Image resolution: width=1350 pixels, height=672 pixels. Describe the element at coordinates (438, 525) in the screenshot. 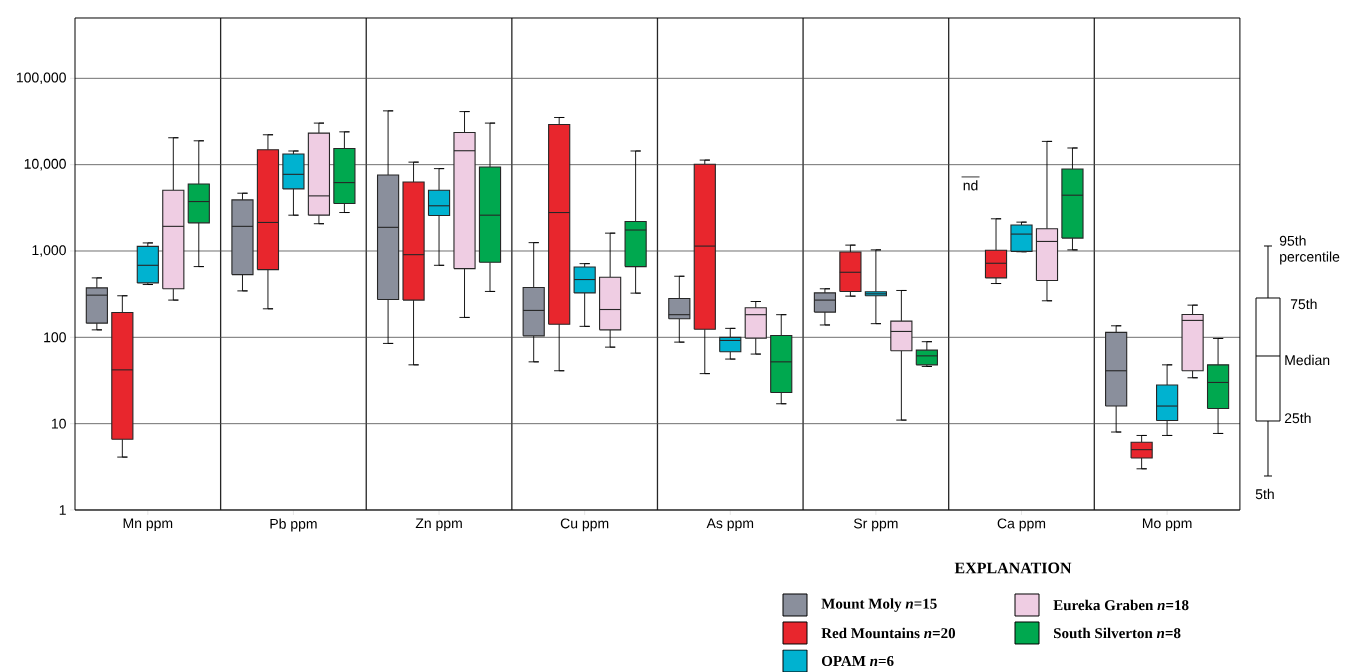

I see `x-tick-label: Zn ppm` at that location.